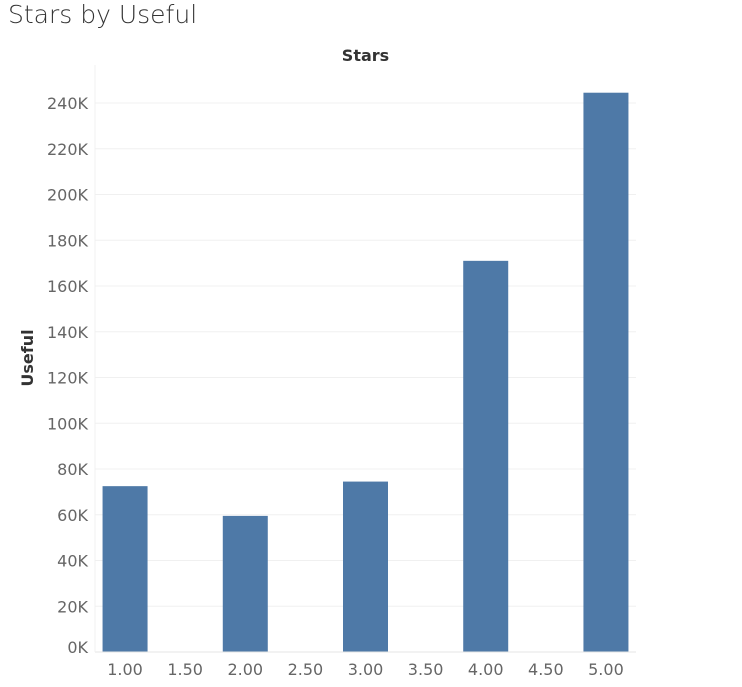 The height and width of the screenshot is (687, 742). Describe the element at coordinates (68, 103) in the screenshot. I see `y-tick-label: 240K` at that location.